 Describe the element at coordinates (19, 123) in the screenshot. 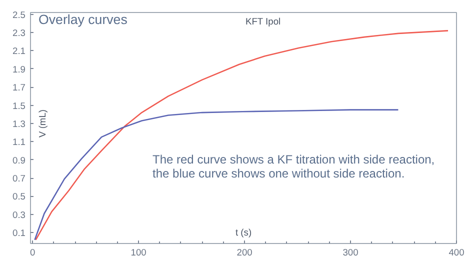

I see `y-tick-label: 1.3` at that location.